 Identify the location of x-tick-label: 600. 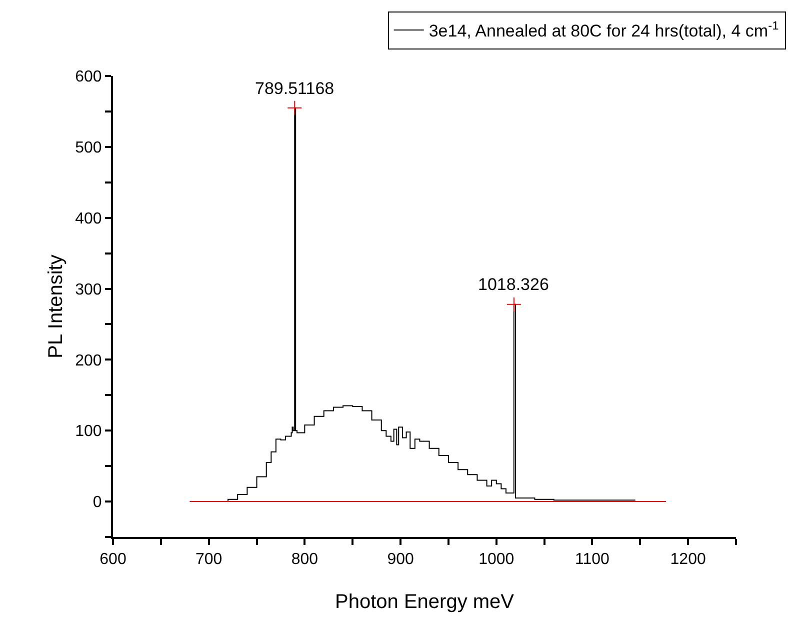
(113, 559).